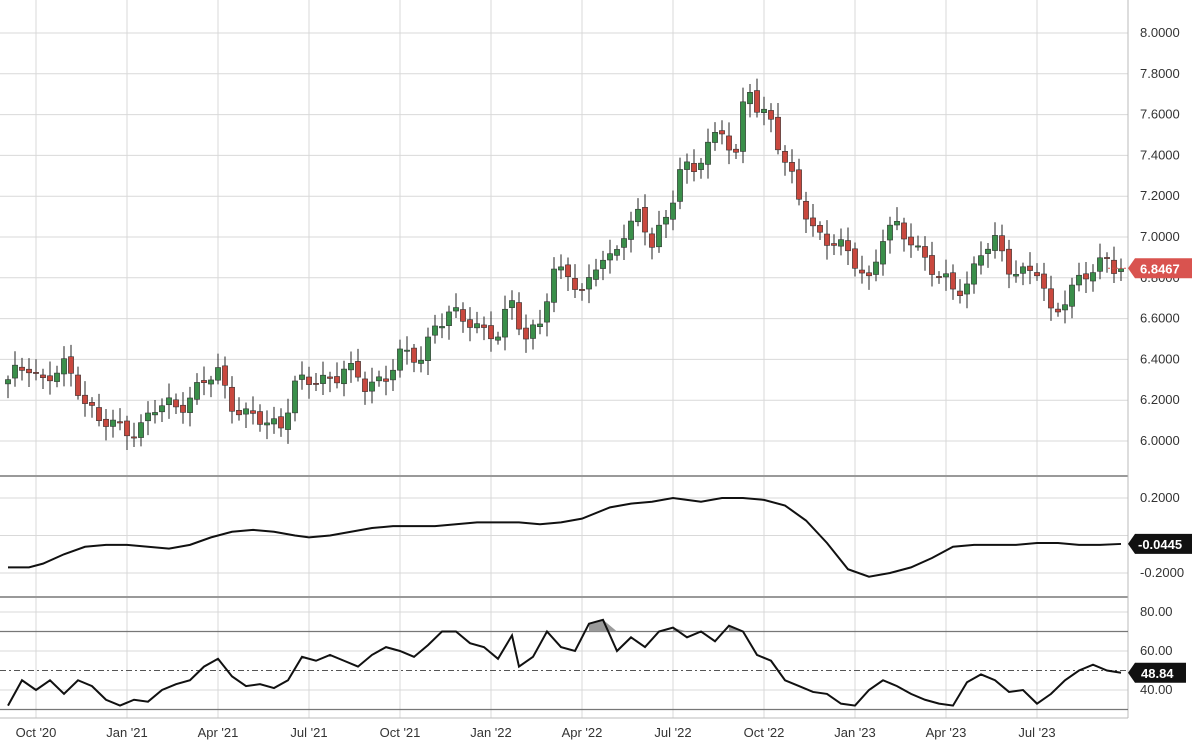 The height and width of the screenshot is (755, 1200). What do you see at coordinates (1162, 572) in the screenshot?
I see `oscillator-y-tick-label: -0.2000` at bounding box center [1162, 572].